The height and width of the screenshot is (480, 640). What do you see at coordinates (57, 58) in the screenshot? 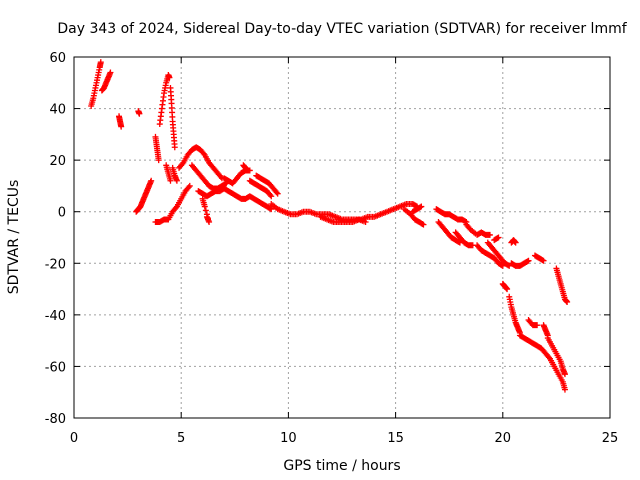
I see `y-tick-label: 60` at bounding box center [57, 58].